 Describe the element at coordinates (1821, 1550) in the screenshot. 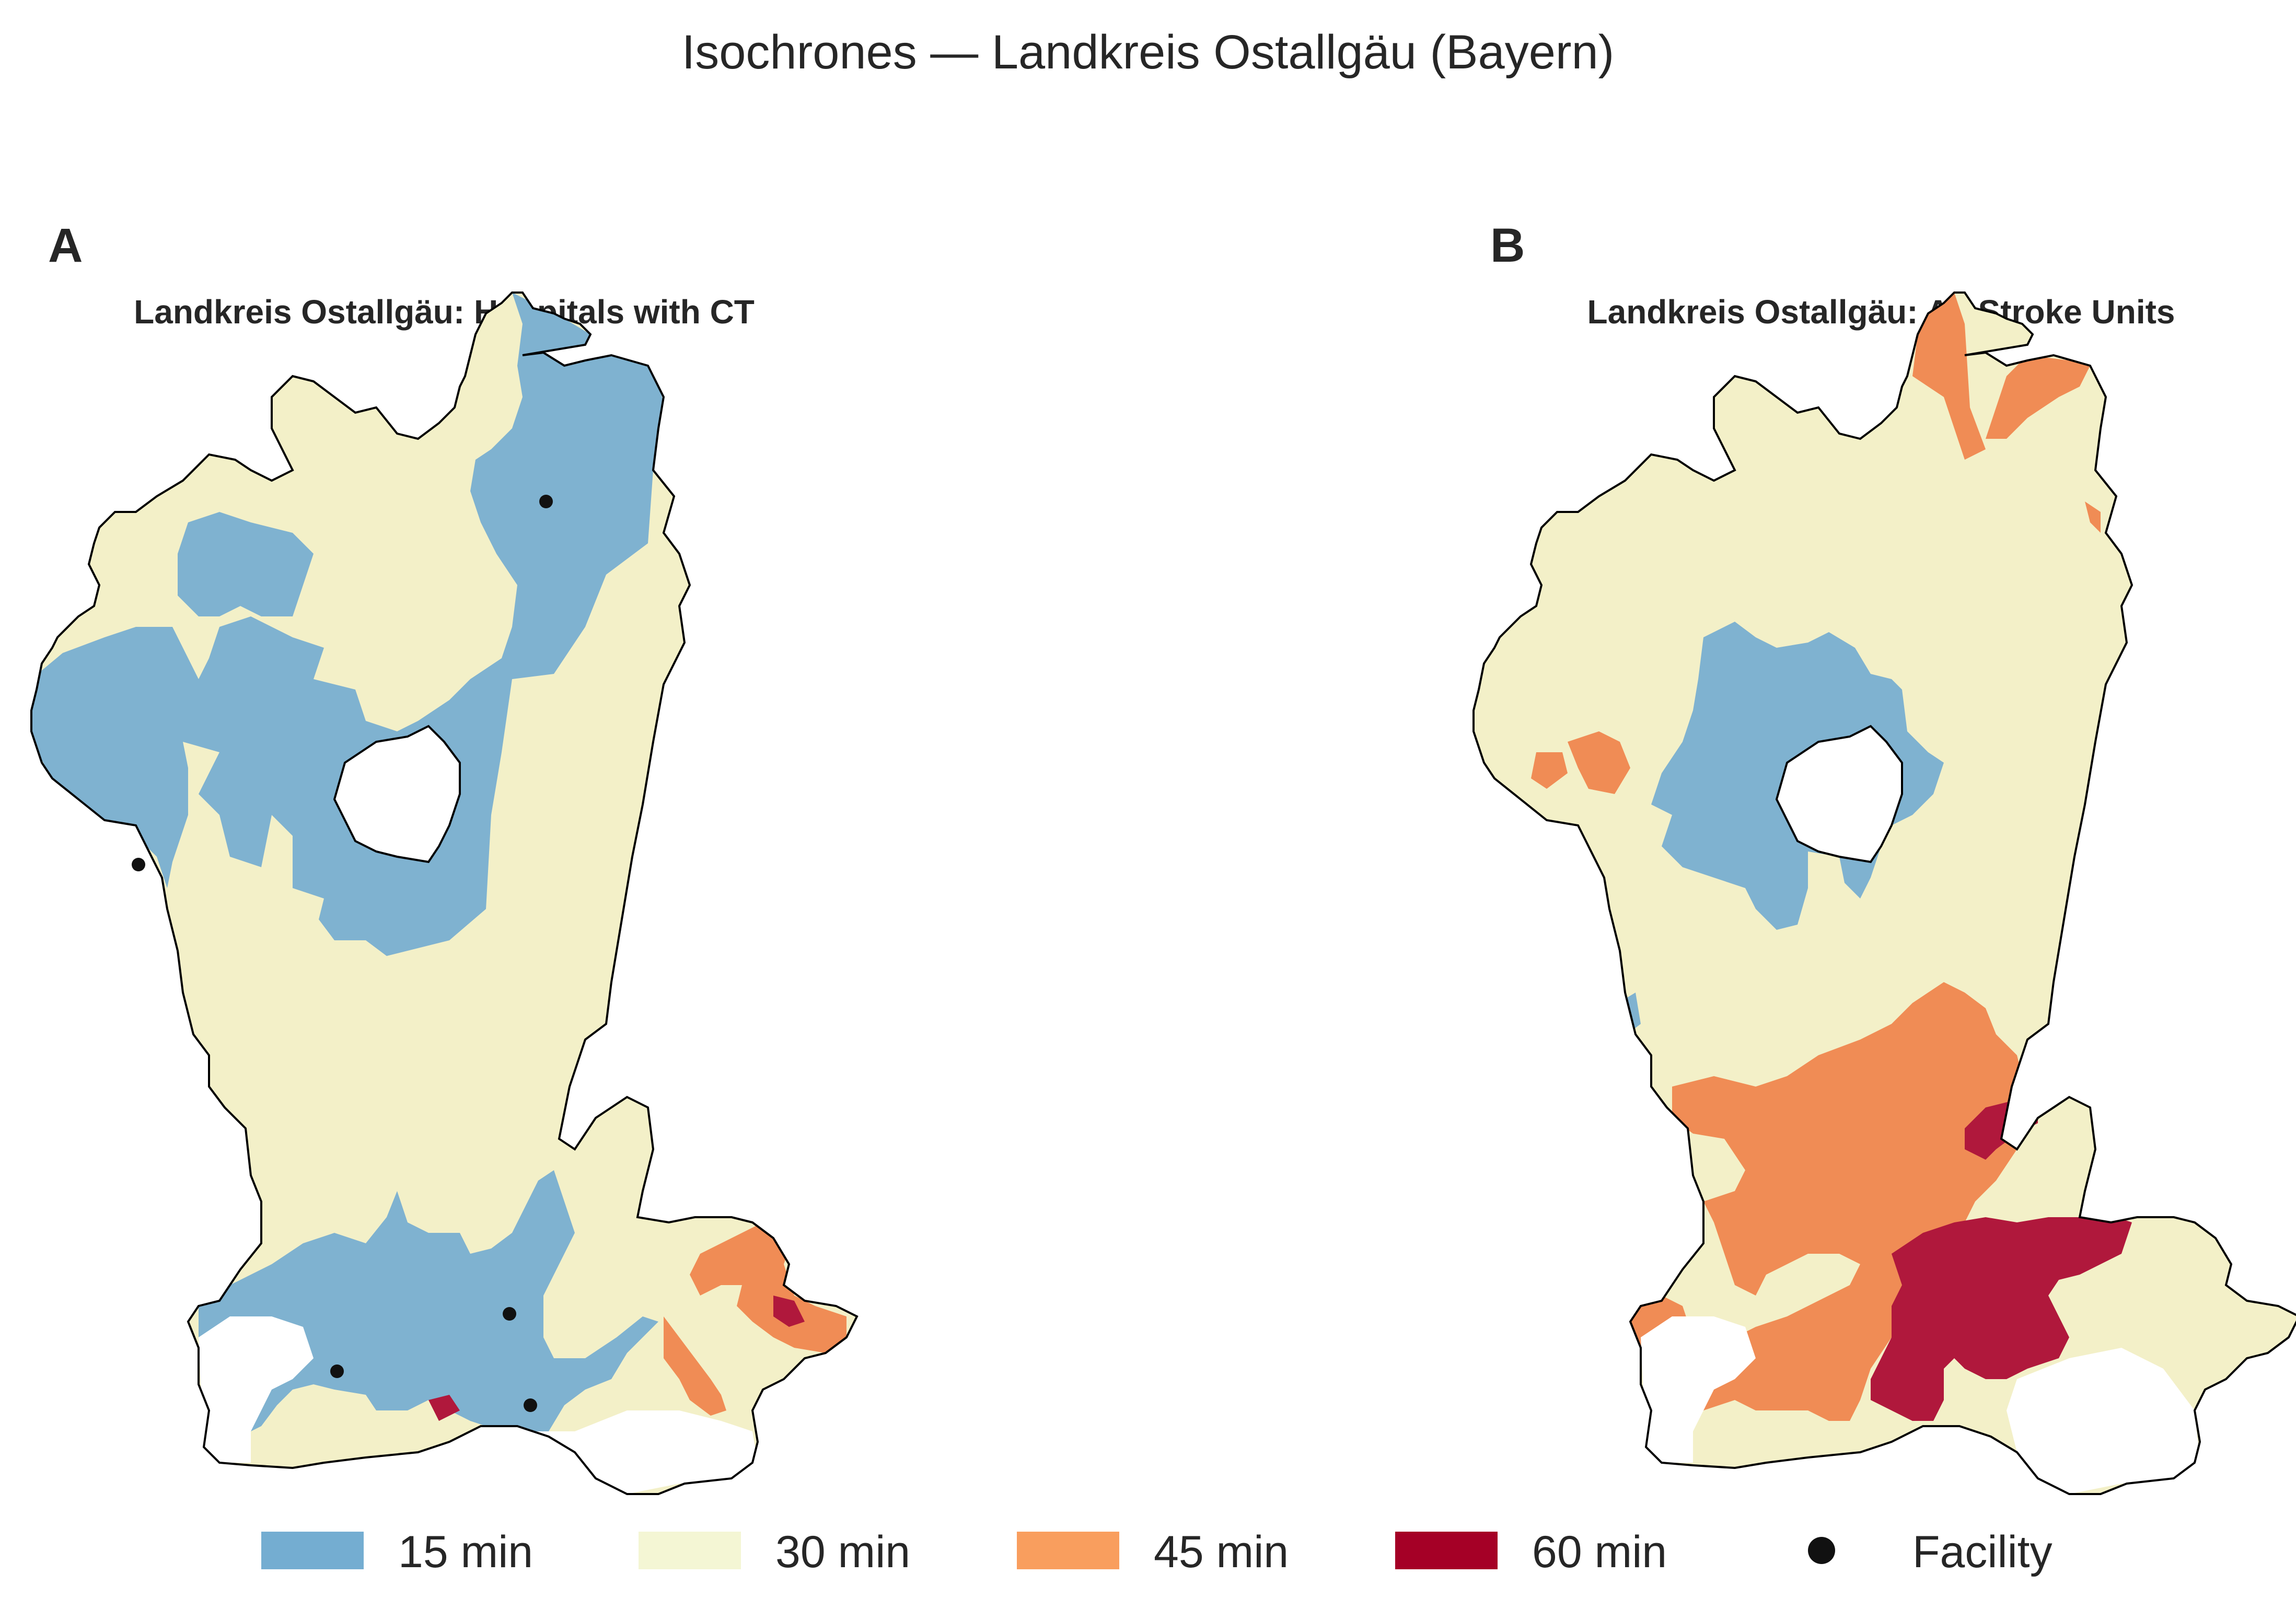

I see `legend-facility-dot` at that location.